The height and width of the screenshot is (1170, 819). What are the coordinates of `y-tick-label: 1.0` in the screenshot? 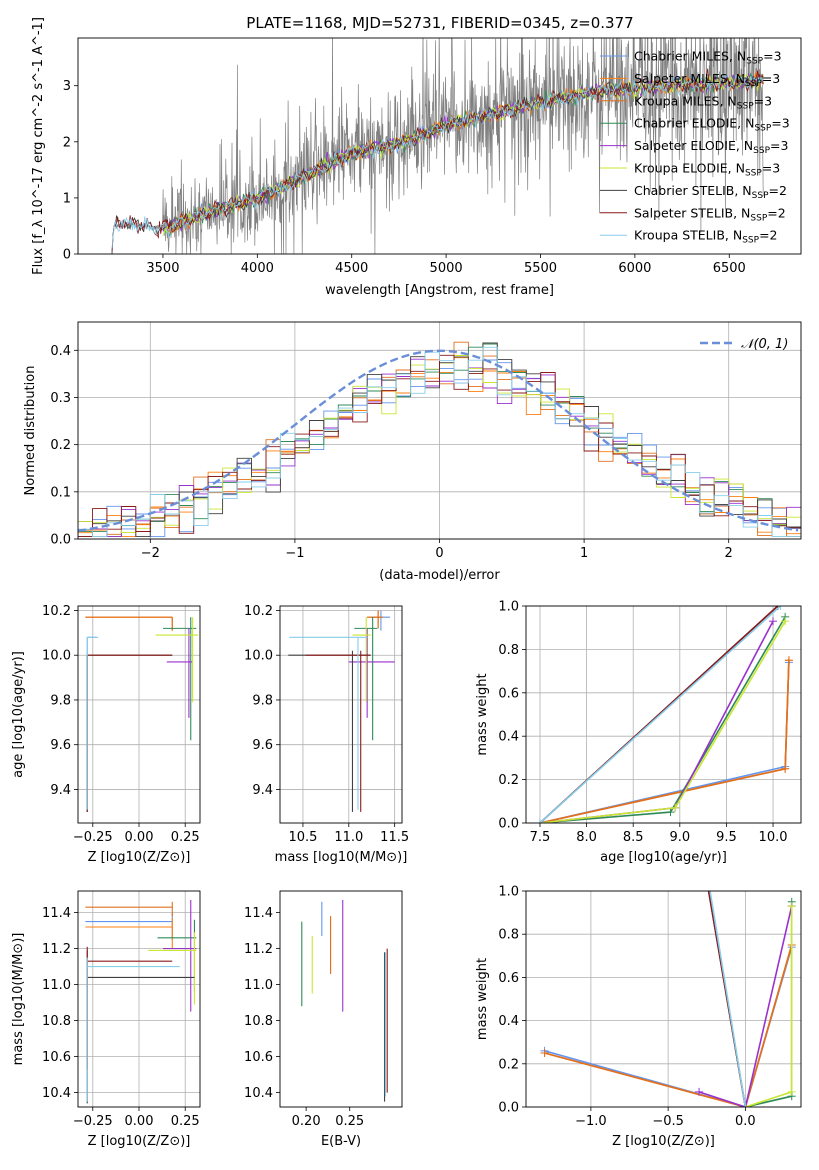 It's located at (508, 892).